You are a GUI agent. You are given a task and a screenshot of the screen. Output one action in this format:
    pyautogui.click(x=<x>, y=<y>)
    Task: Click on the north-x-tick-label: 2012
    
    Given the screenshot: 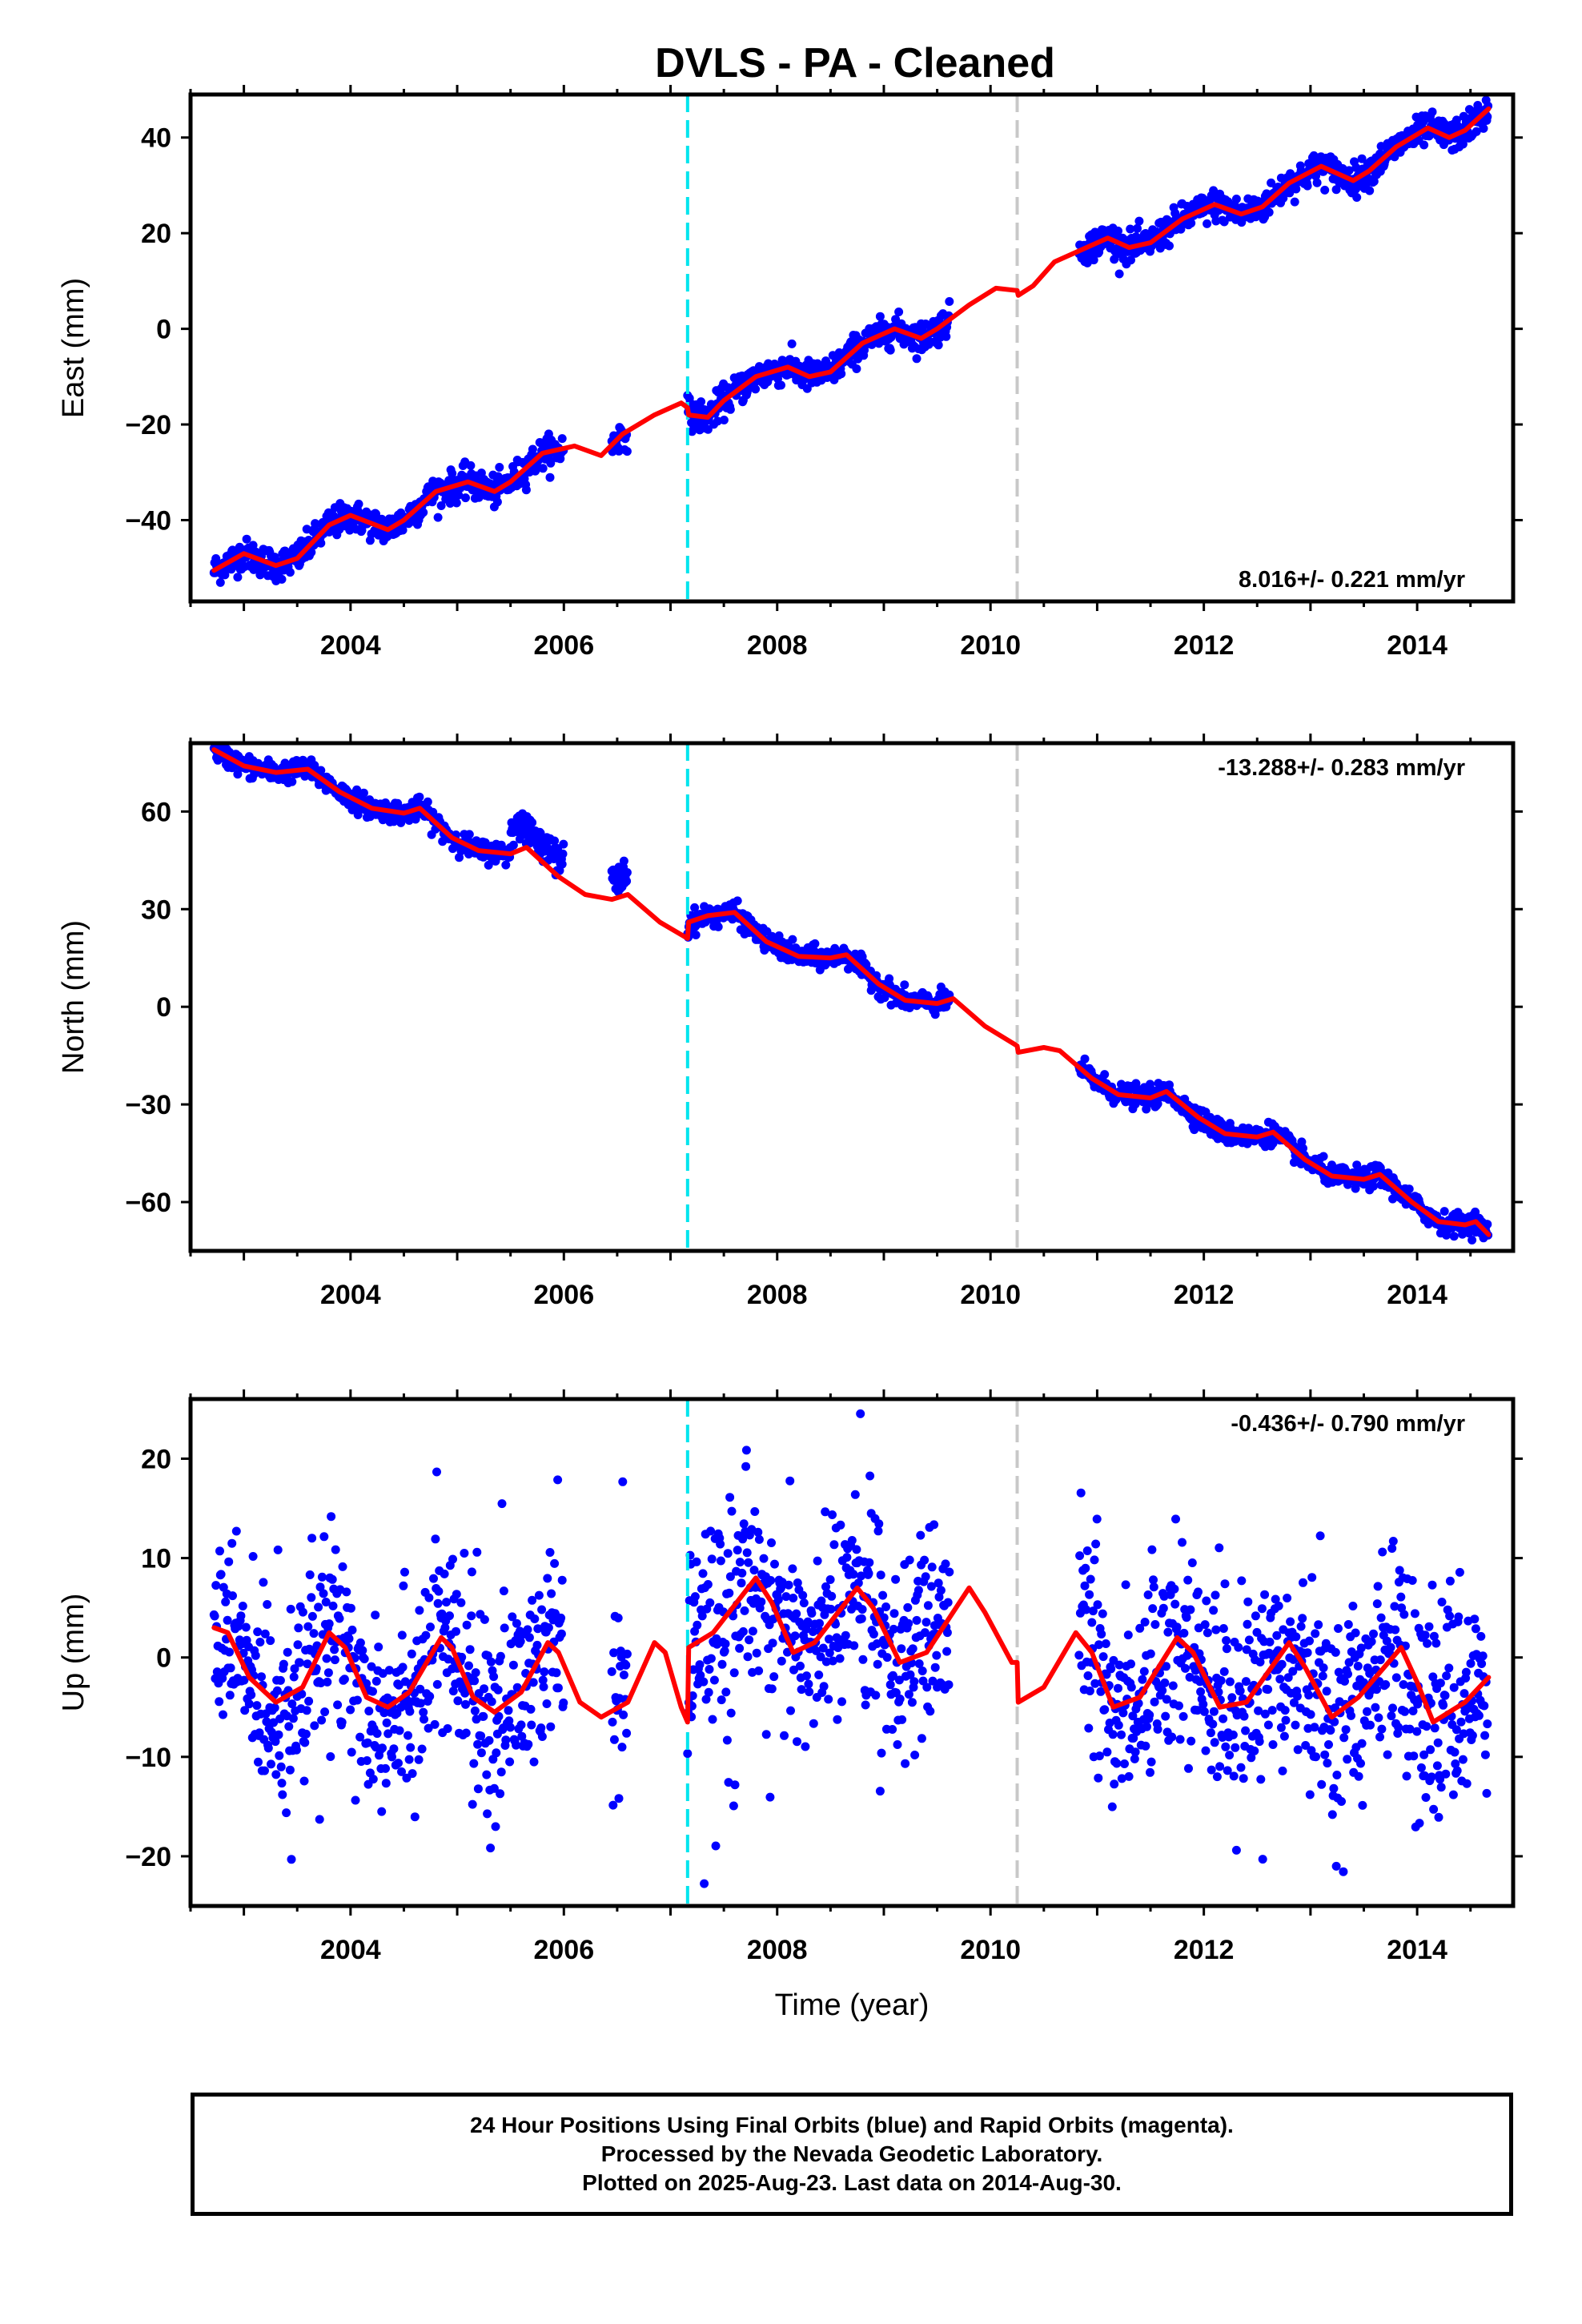 What is the action you would take?
    pyautogui.click(x=1204, y=1295)
    